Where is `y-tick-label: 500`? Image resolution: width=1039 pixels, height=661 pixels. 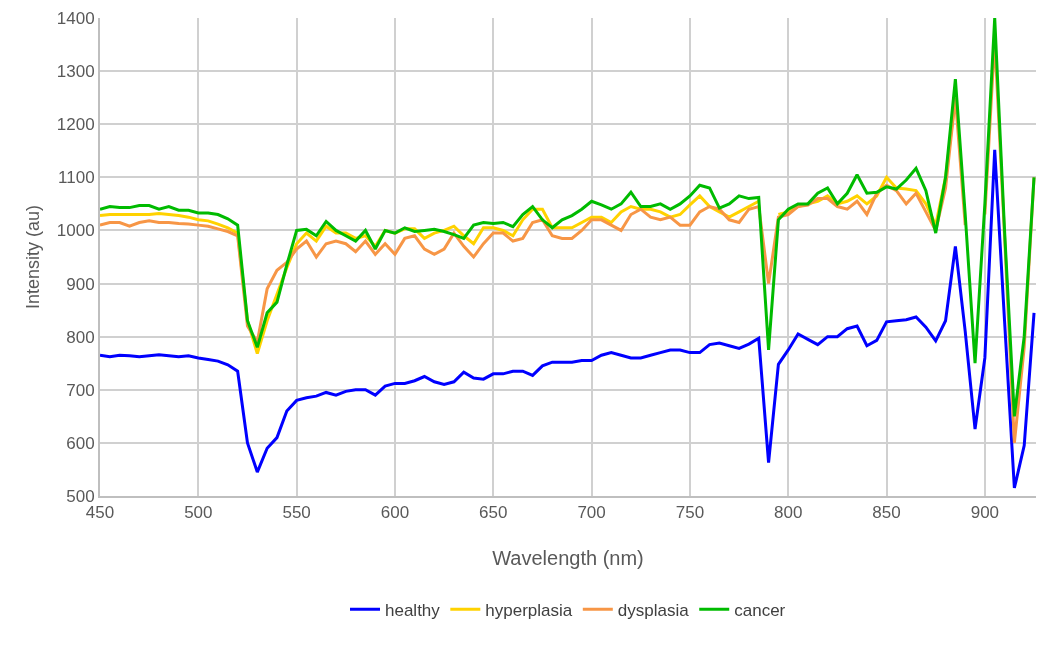 y-tick-label: 500 is located at coordinates (80, 496).